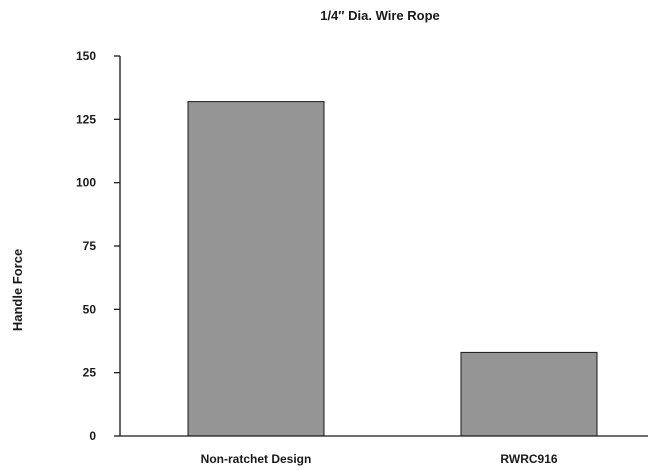  What do you see at coordinates (379, 459) in the screenshot?
I see `x-axis-labels: Non-ratchet Design RWRC916` at bounding box center [379, 459].